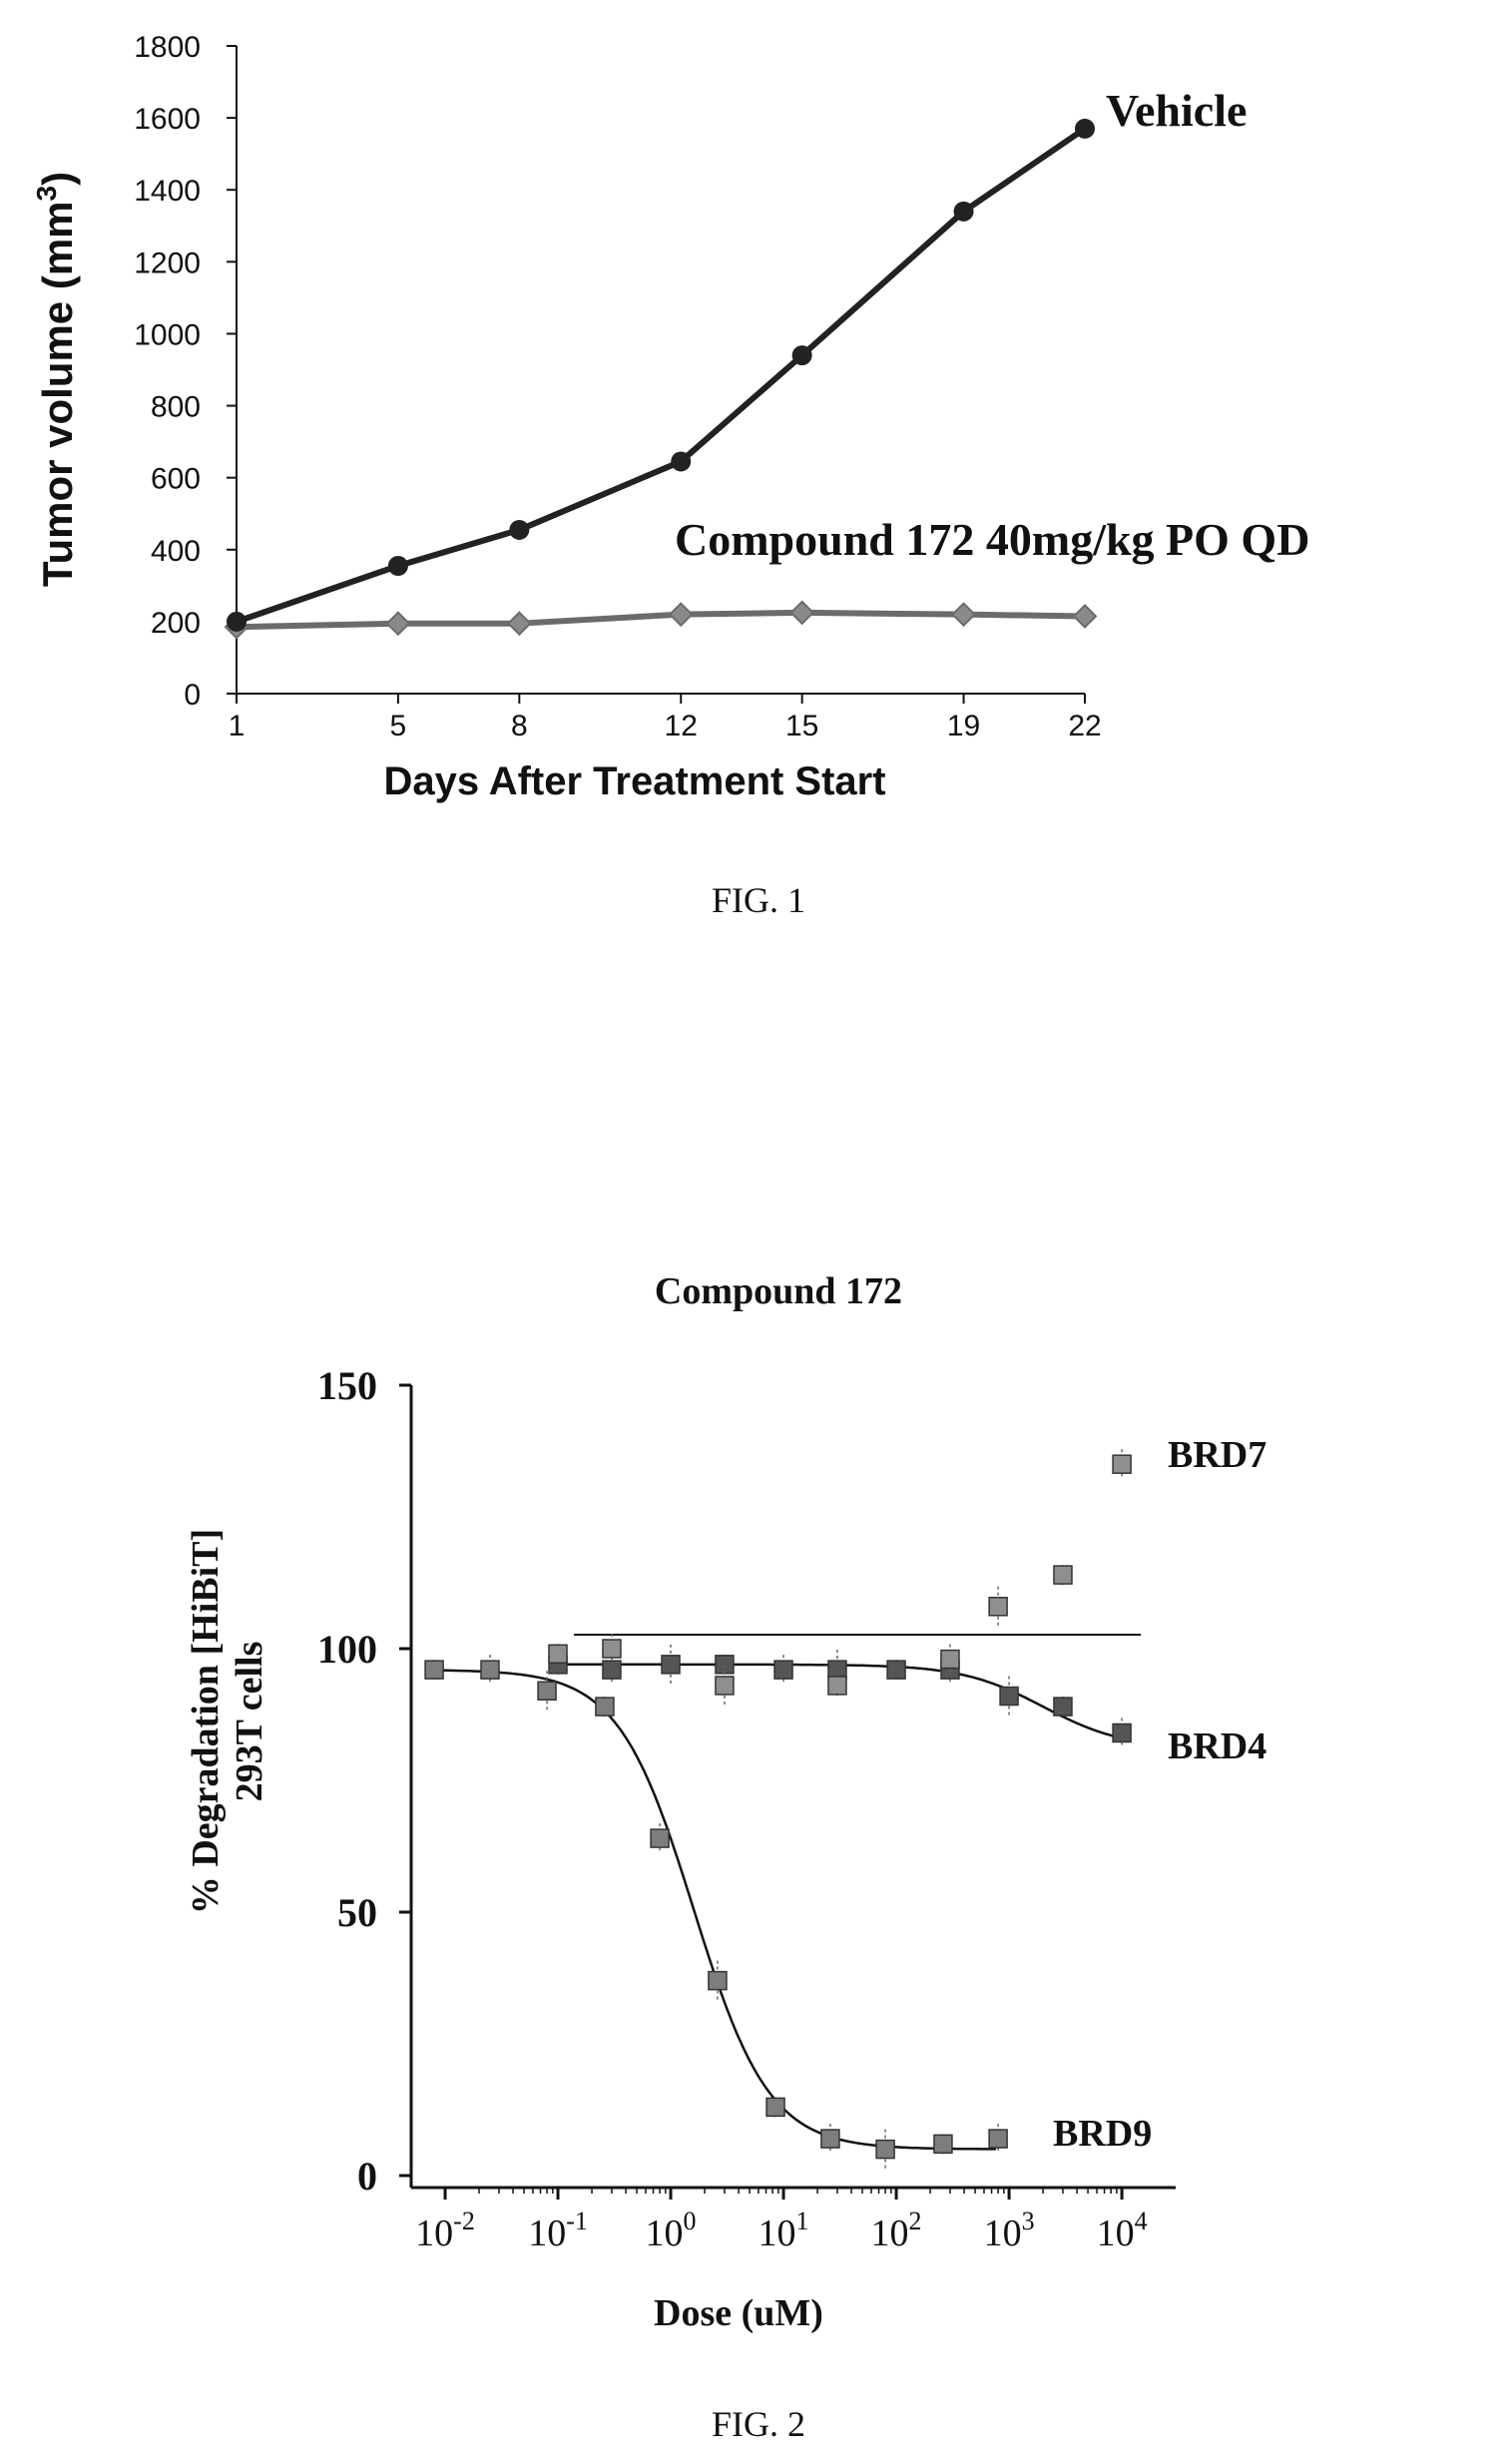 The image size is (1512, 2463). What do you see at coordinates (896, 2230) in the screenshot?
I see `fig2-x-tick-label: 10²` at bounding box center [896, 2230].